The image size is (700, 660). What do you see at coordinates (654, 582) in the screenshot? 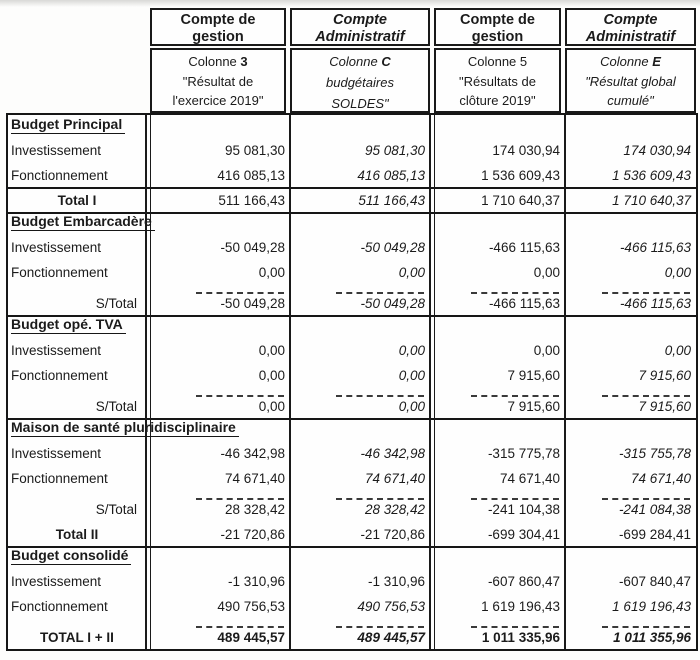
I see `cell-value: -607 840,47` at bounding box center [654, 582].